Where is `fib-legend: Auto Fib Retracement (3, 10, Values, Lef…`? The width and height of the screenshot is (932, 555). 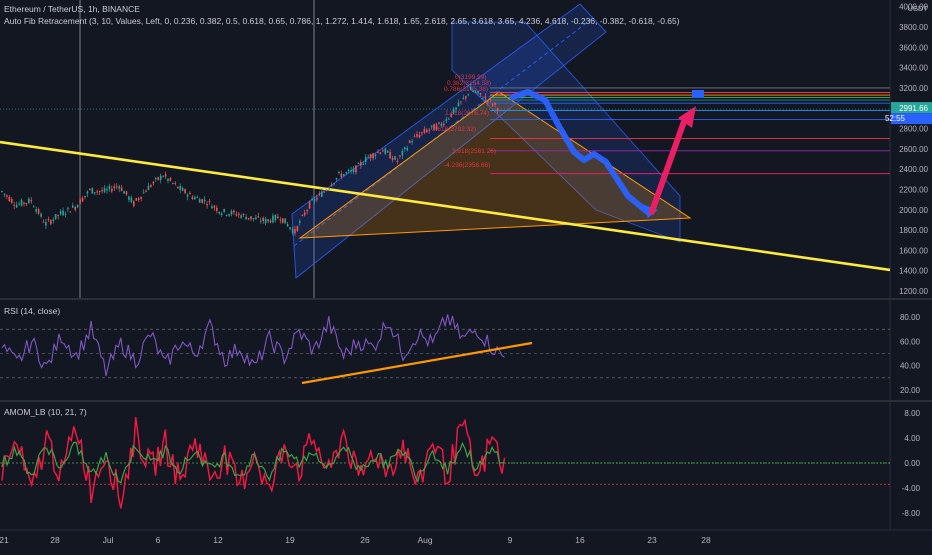
fib-legend: Auto Fib Retracement (3, 10, Values, Lef… is located at coordinates (342, 21).